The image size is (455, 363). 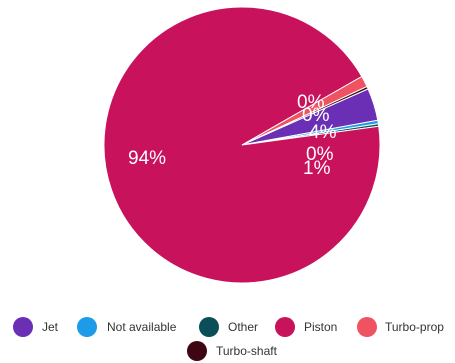 What do you see at coordinates (197, 351) in the screenshot?
I see `legend-swatch-turbo-shaft` at bounding box center [197, 351].